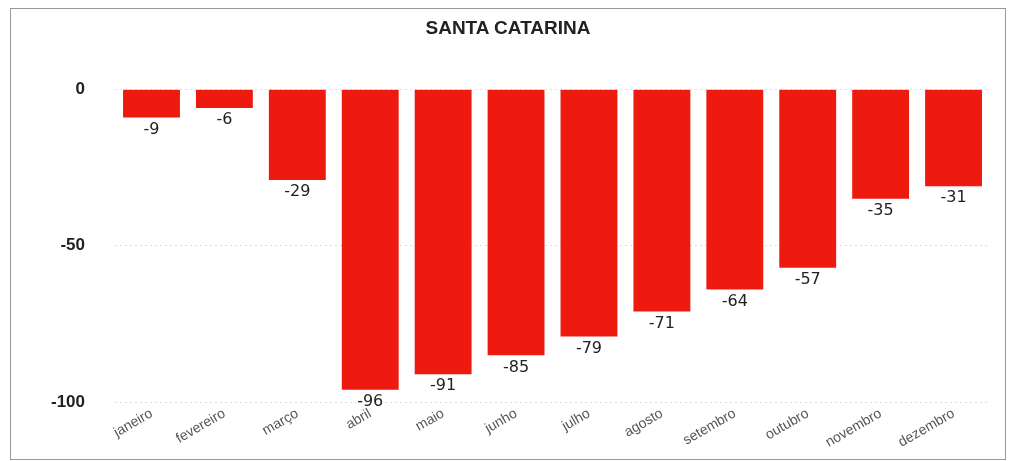 This screenshot has height=461, width=1013. I want to click on data-label: -71, so click(661, 322).